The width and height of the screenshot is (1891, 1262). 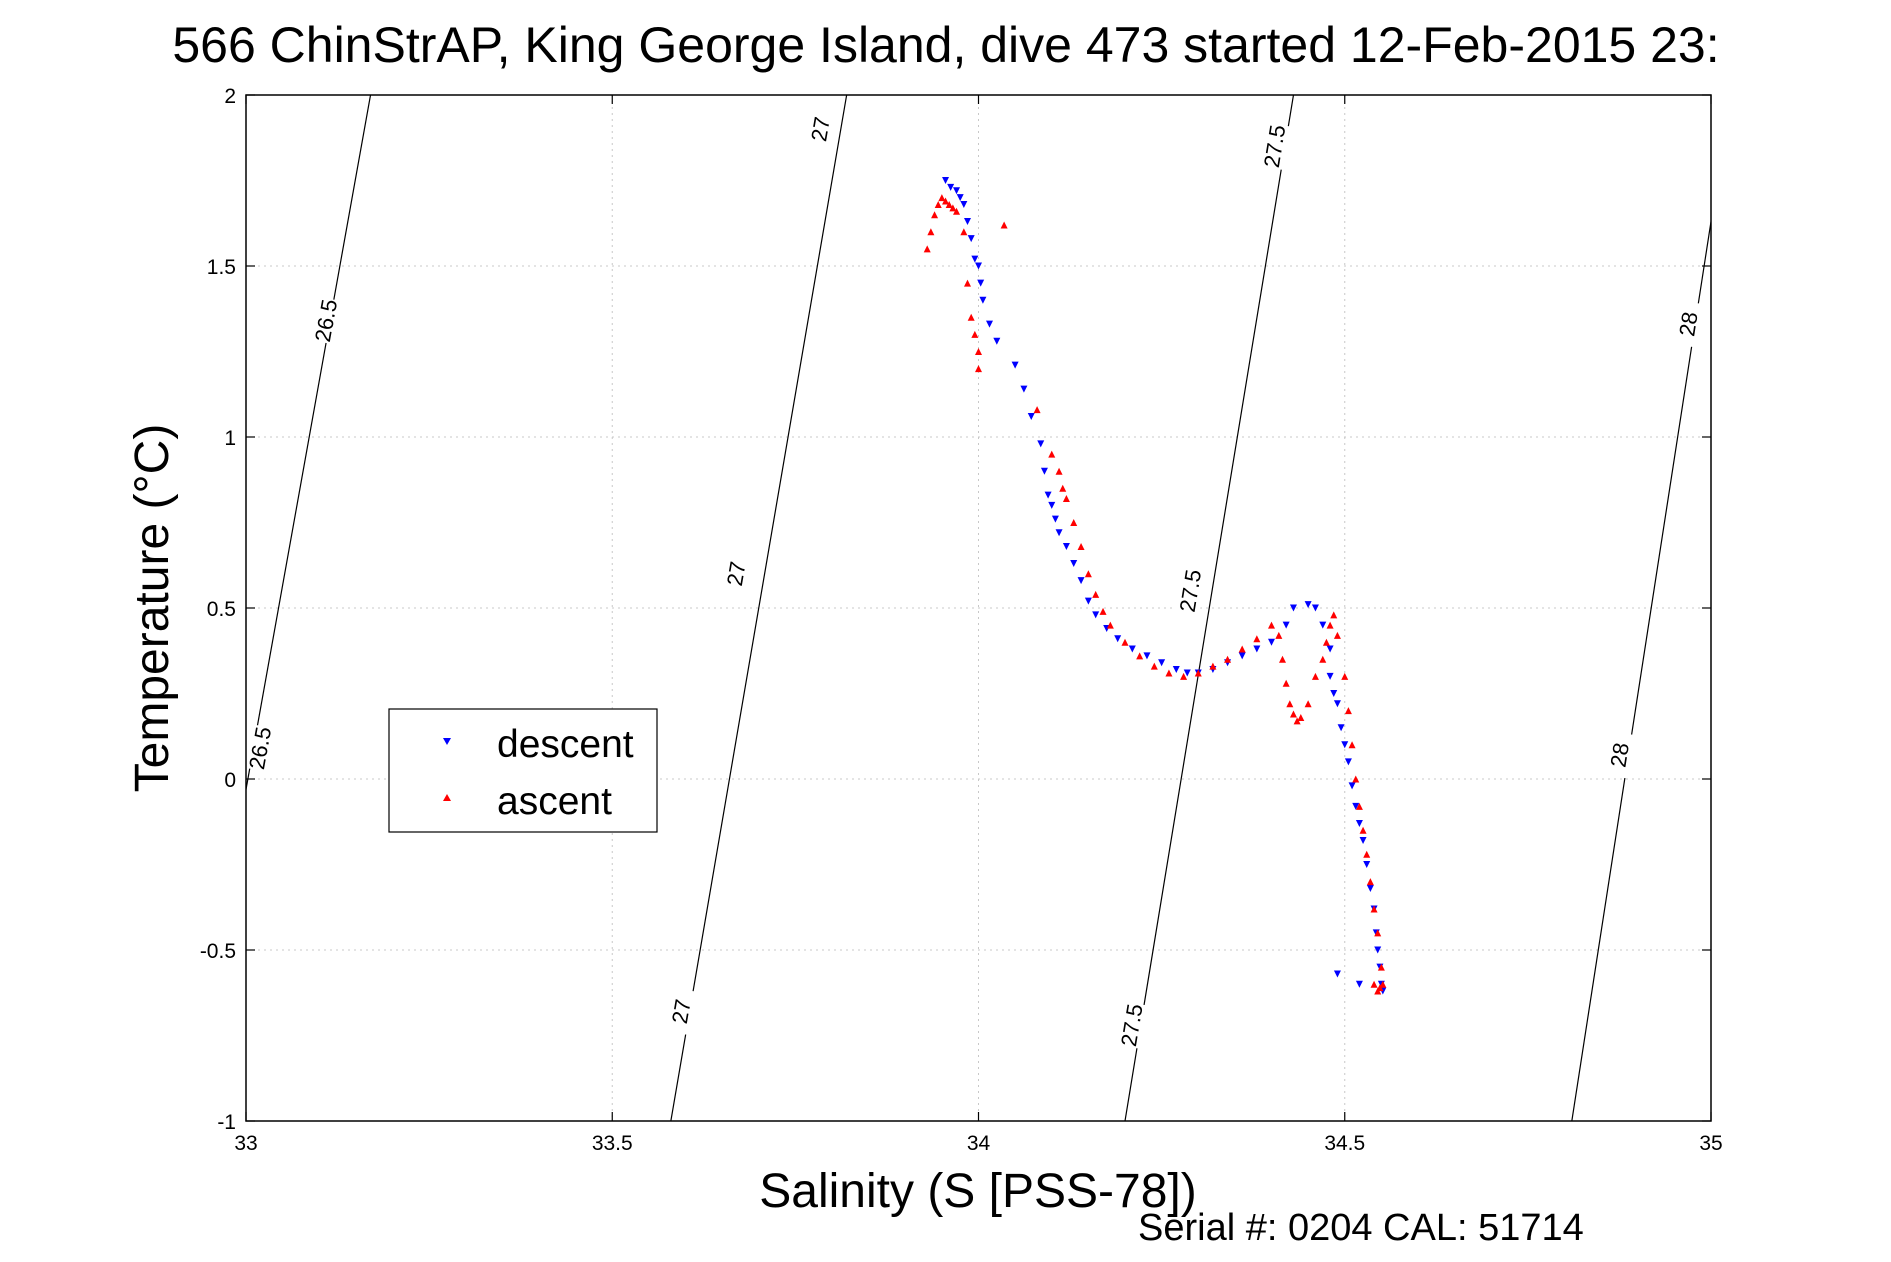 I want to click on x-tick-label: 34.5, so click(x=1344, y=1143).